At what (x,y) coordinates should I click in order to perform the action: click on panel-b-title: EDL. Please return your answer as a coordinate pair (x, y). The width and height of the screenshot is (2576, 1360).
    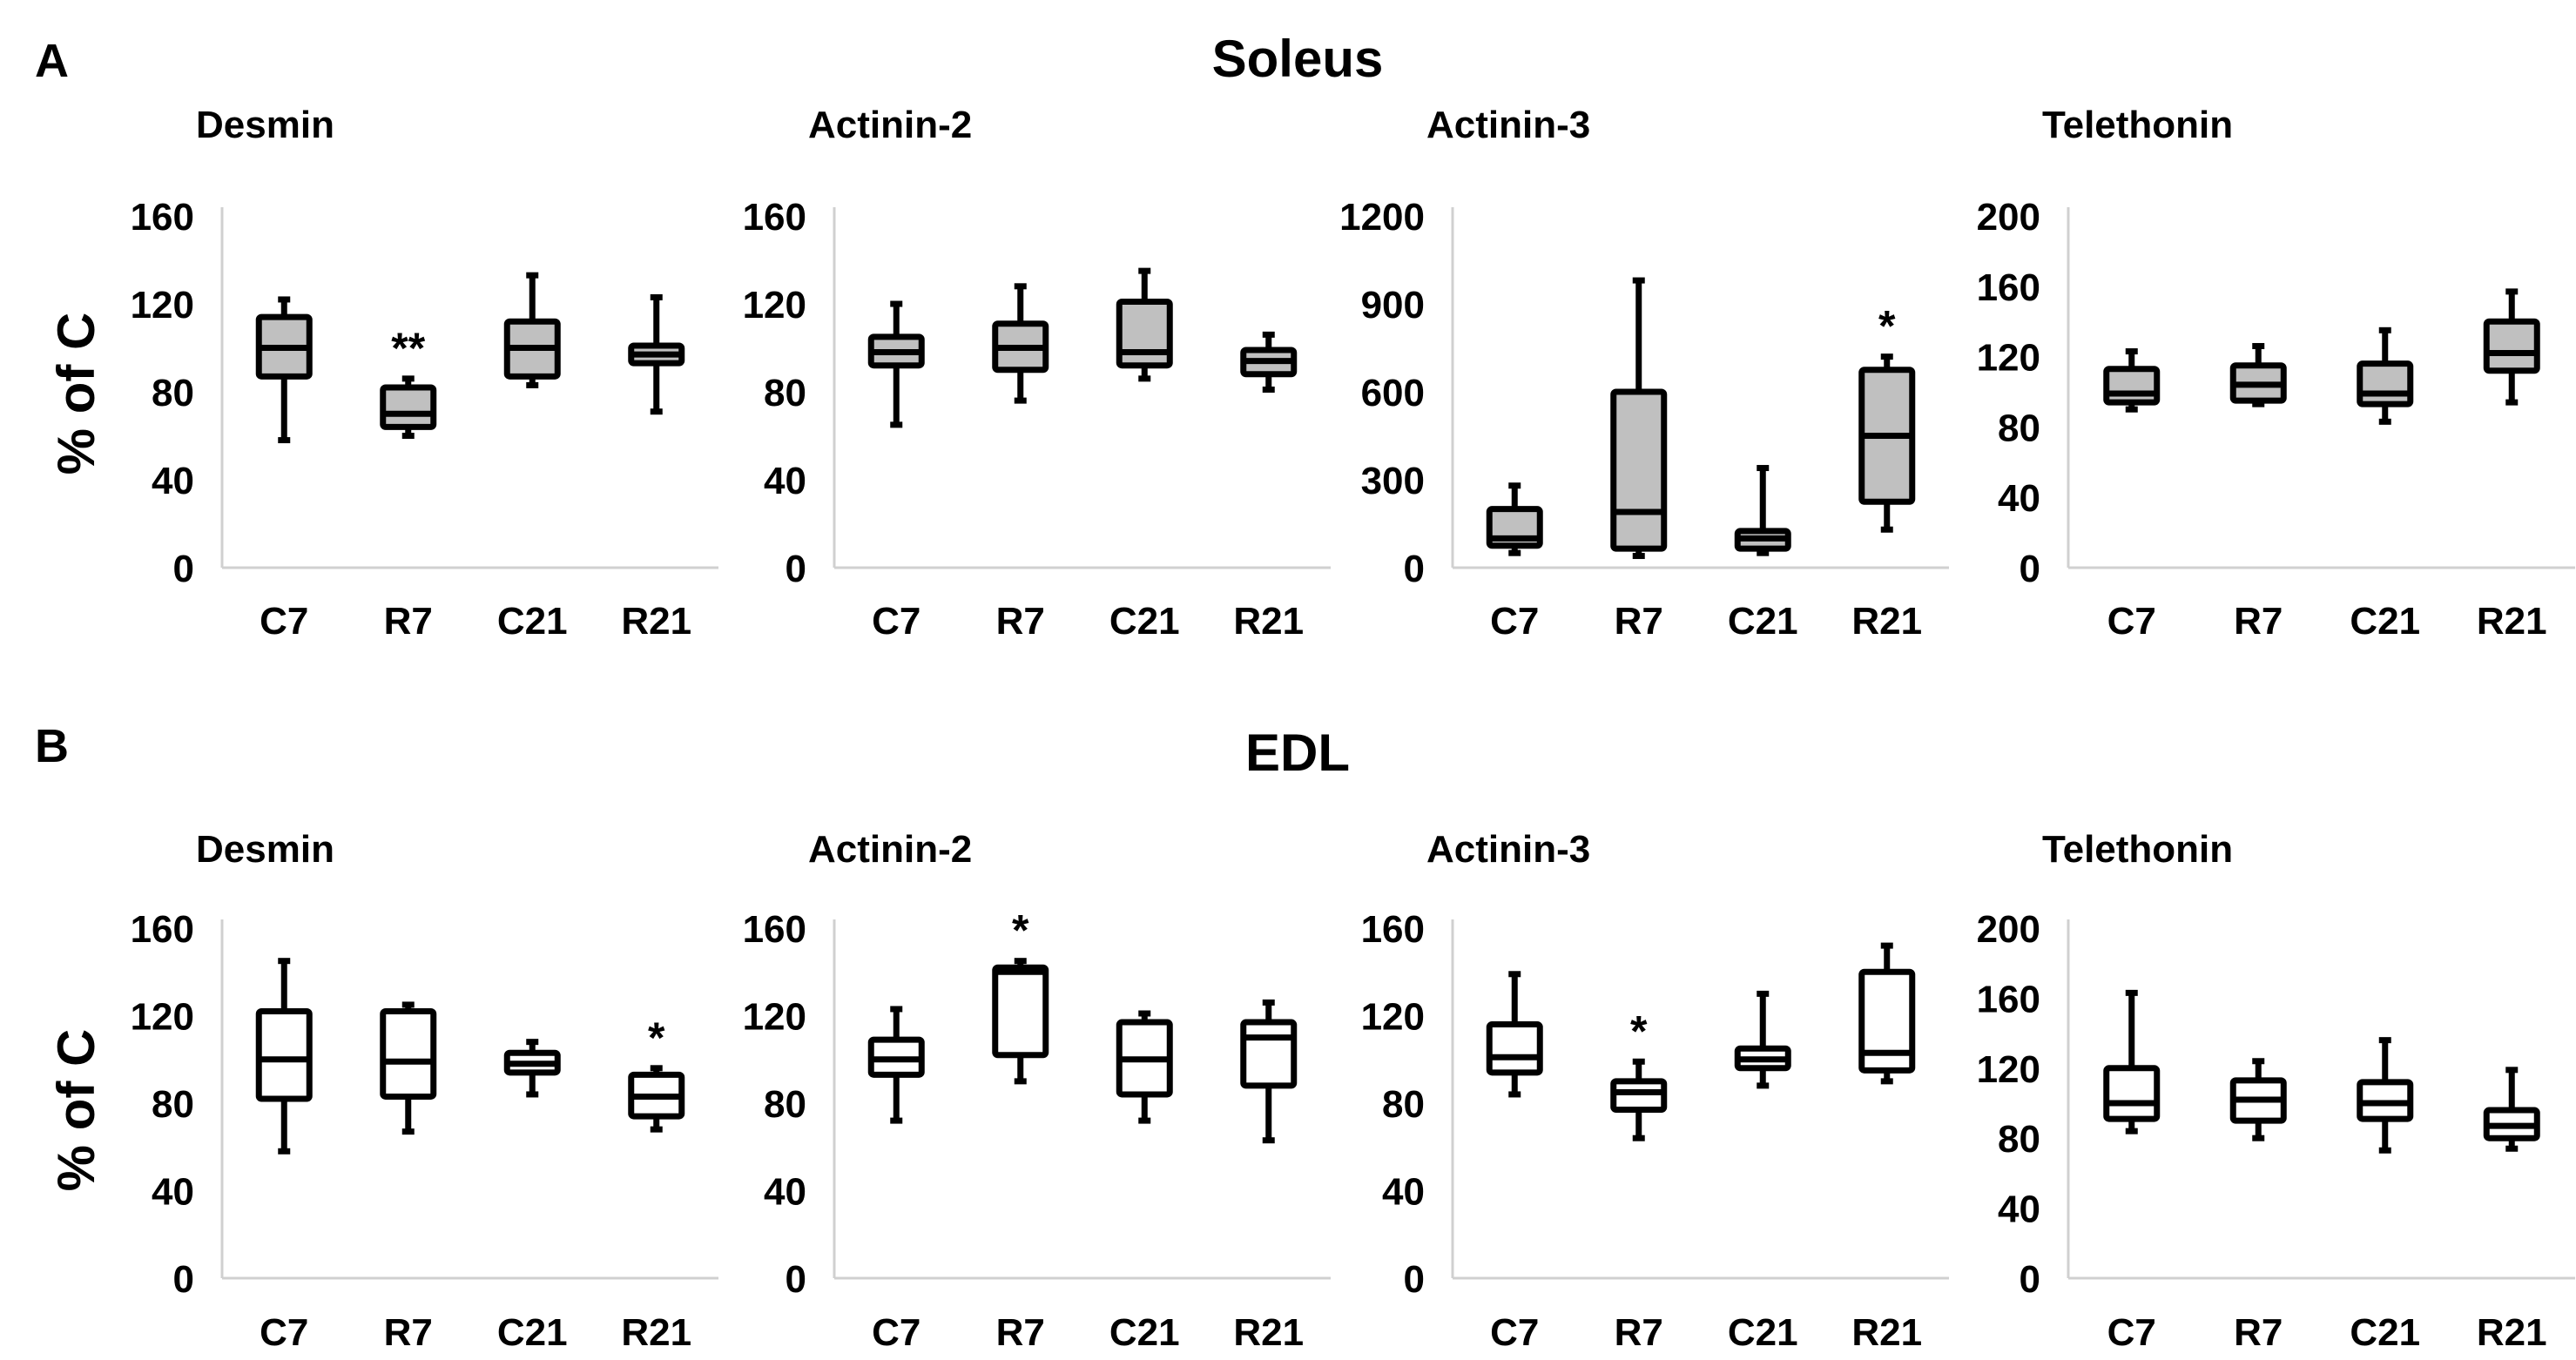
    Looking at the image, I should click on (1298, 753).